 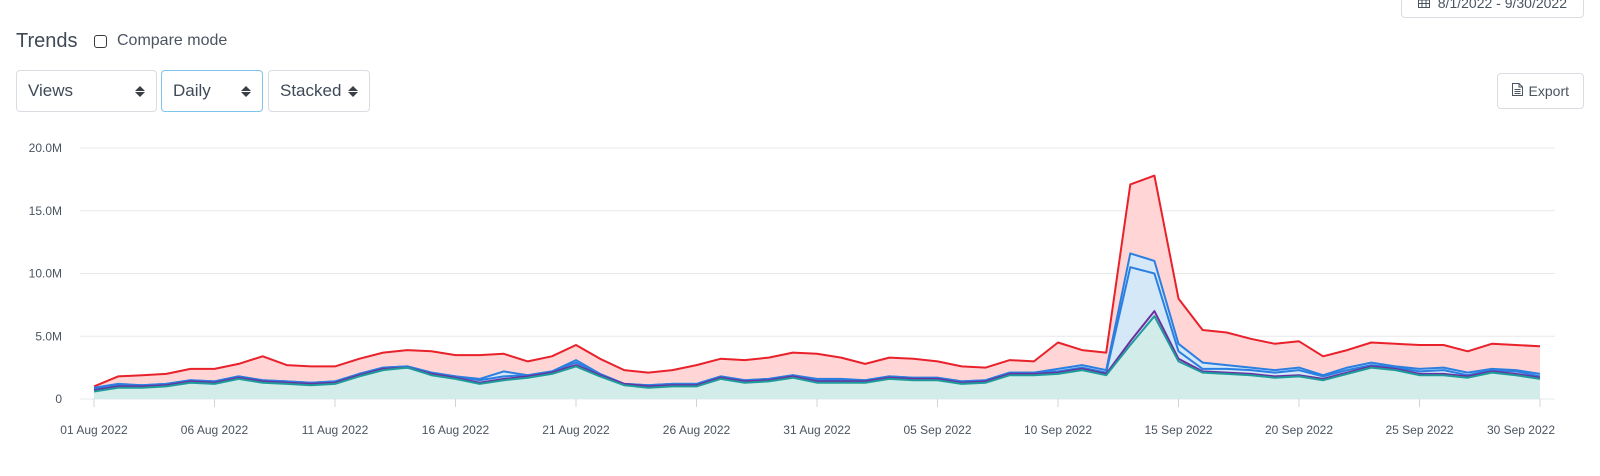 What do you see at coordinates (192, 90) in the screenshot?
I see `interval-select-value: Daily` at bounding box center [192, 90].